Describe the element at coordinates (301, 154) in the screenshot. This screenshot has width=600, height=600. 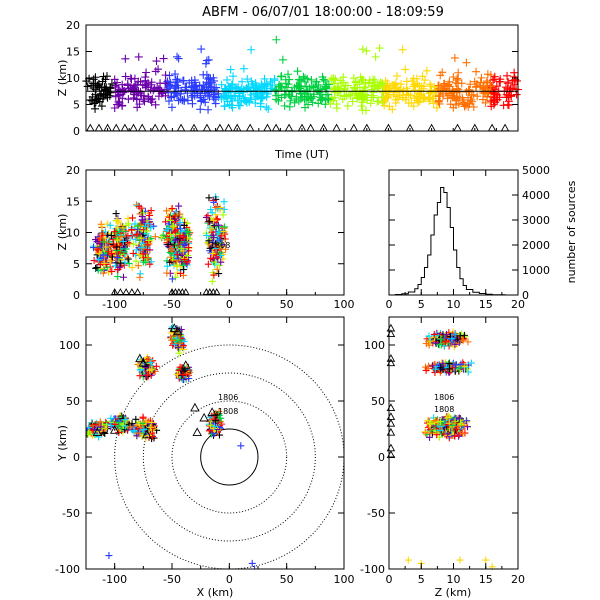
I see `x-axis-label: Time (UT)` at that location.